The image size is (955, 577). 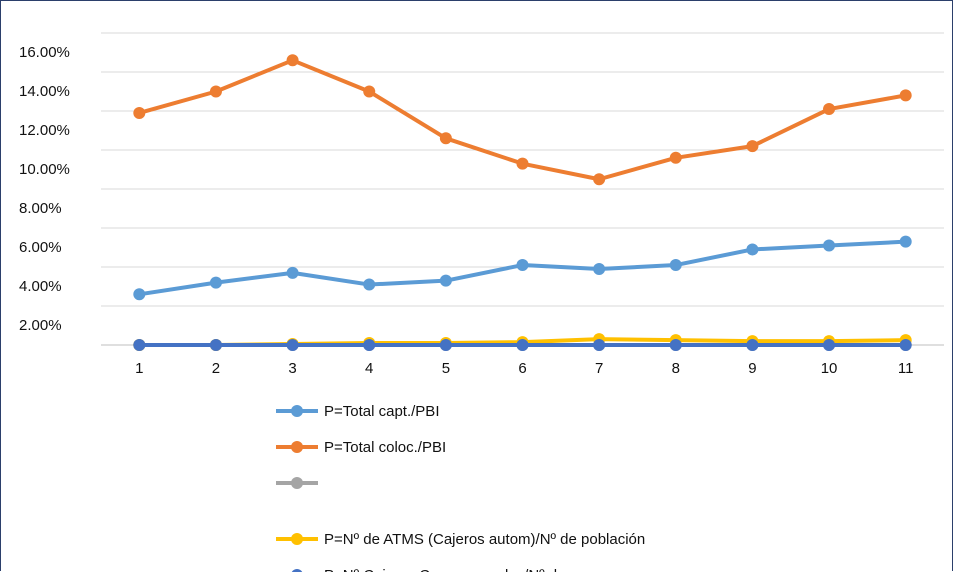 What do you see at coordinates (44, 91) in the screenshot?
I see `y-tick-label: 14.00%` at bounding box center [44, 91].